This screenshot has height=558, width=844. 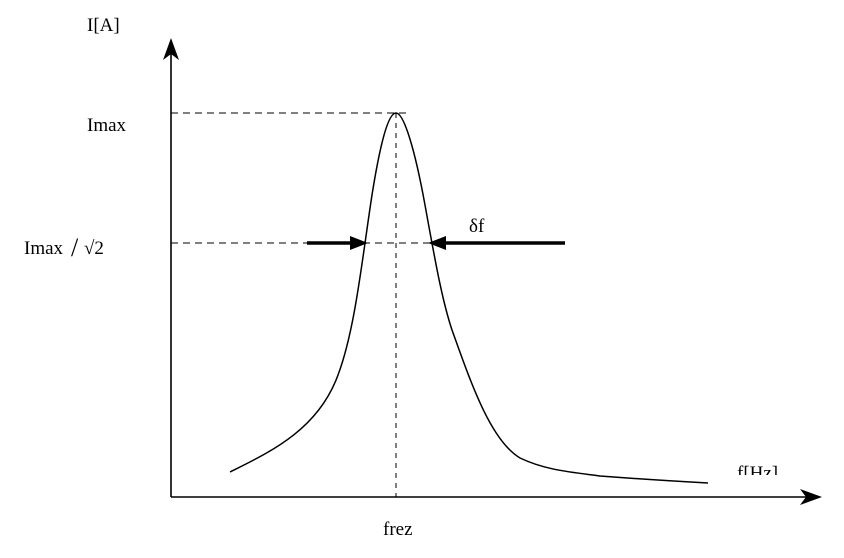 I want to click on right-bandwidth-arrowhead, so click(x=437, y=243).